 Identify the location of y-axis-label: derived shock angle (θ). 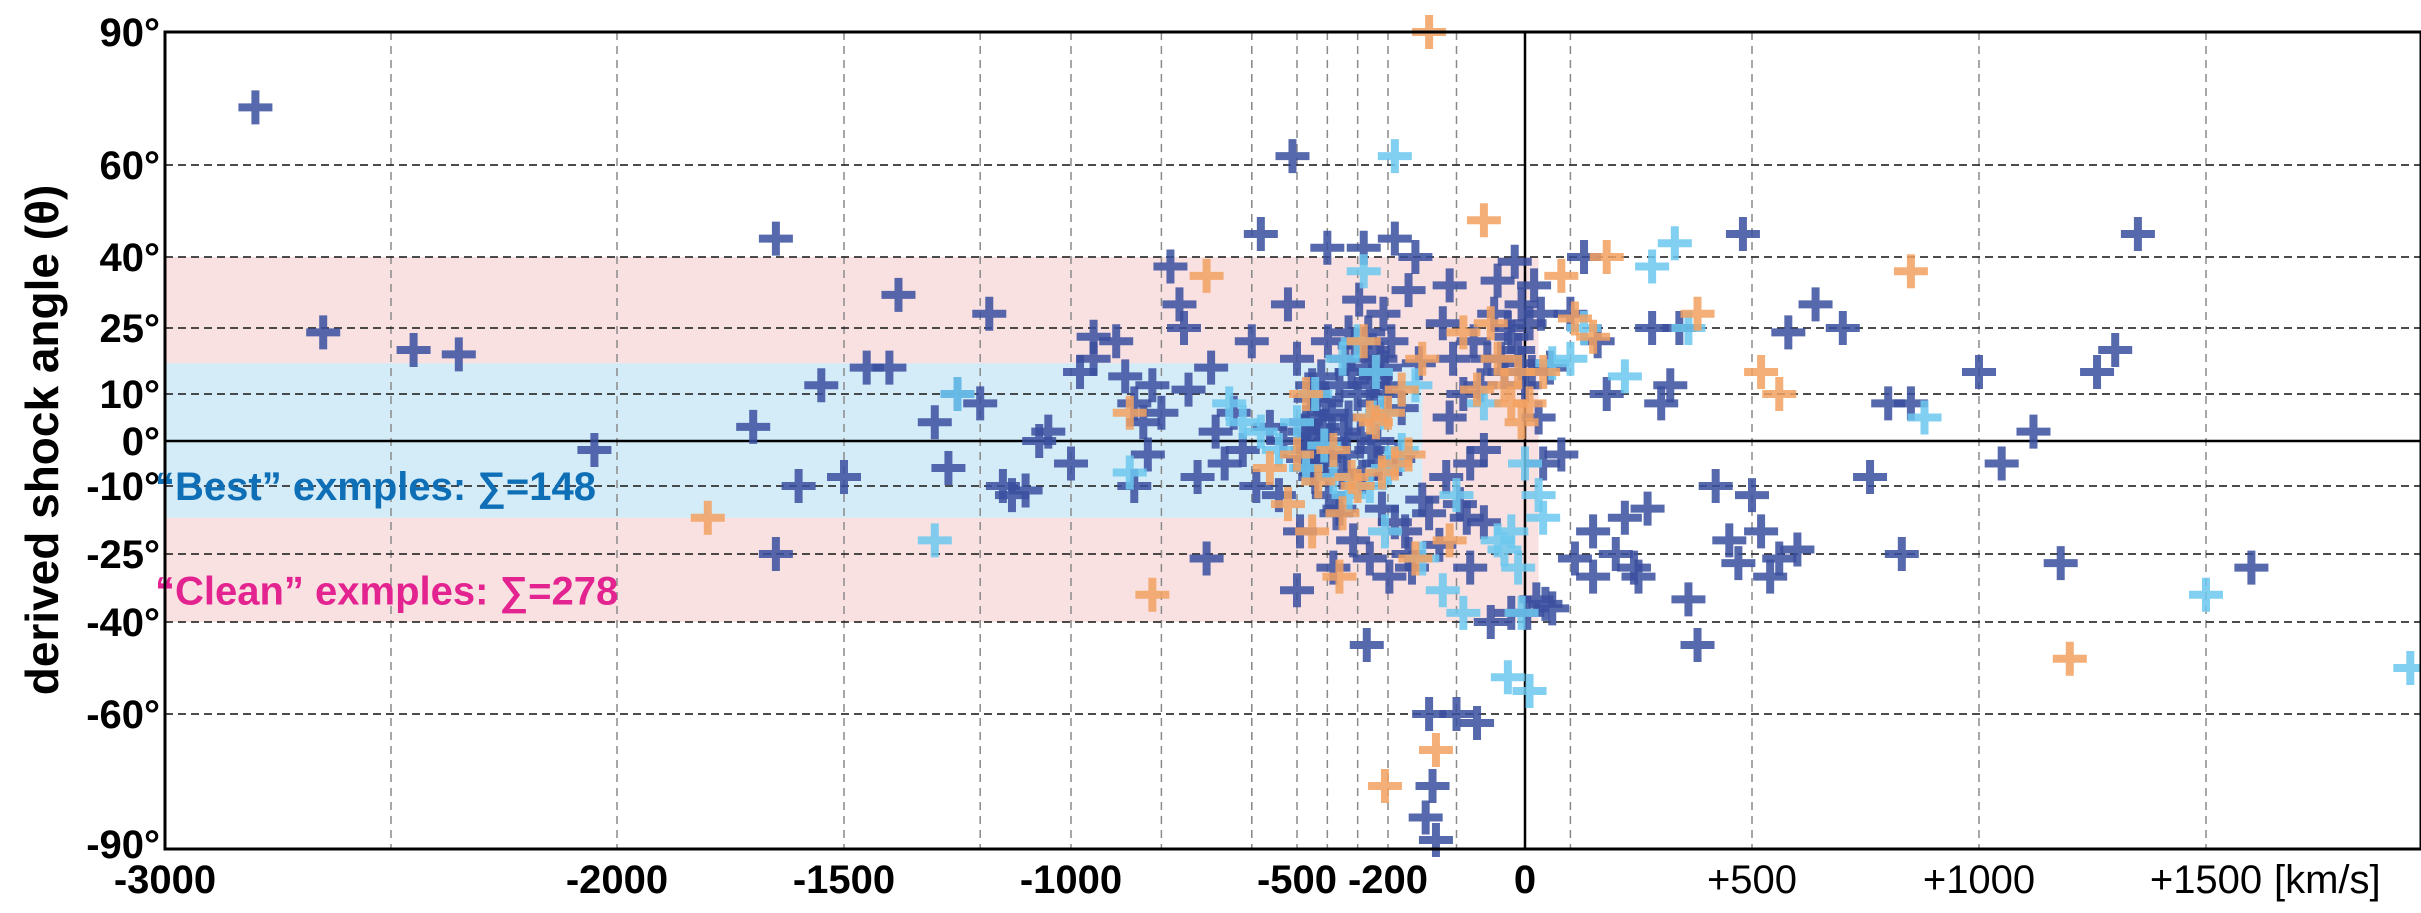
(42, 440).